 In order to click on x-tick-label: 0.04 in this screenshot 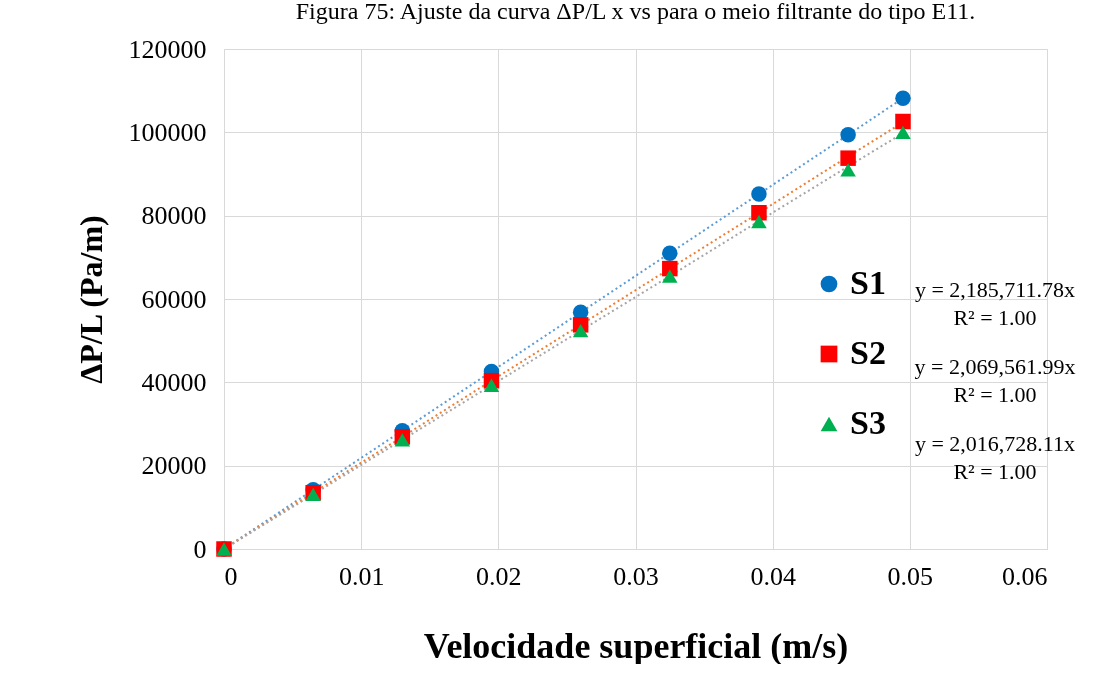, I will do `click(773, 576)`.